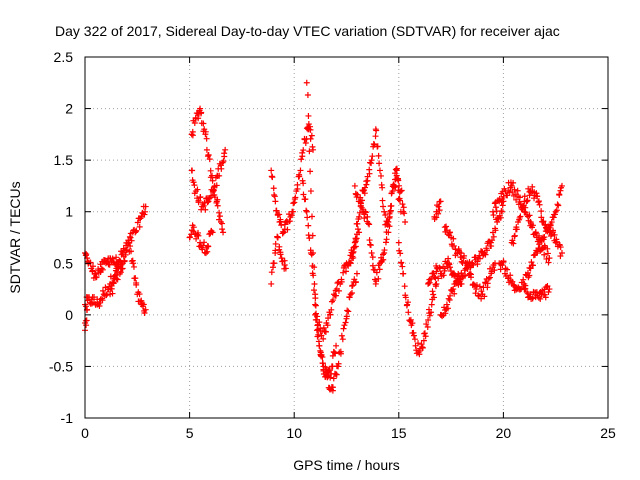  Describe the element at coordinates (64, 57) in the screenshot. I see `y-tick-label: 2.5` at that location.